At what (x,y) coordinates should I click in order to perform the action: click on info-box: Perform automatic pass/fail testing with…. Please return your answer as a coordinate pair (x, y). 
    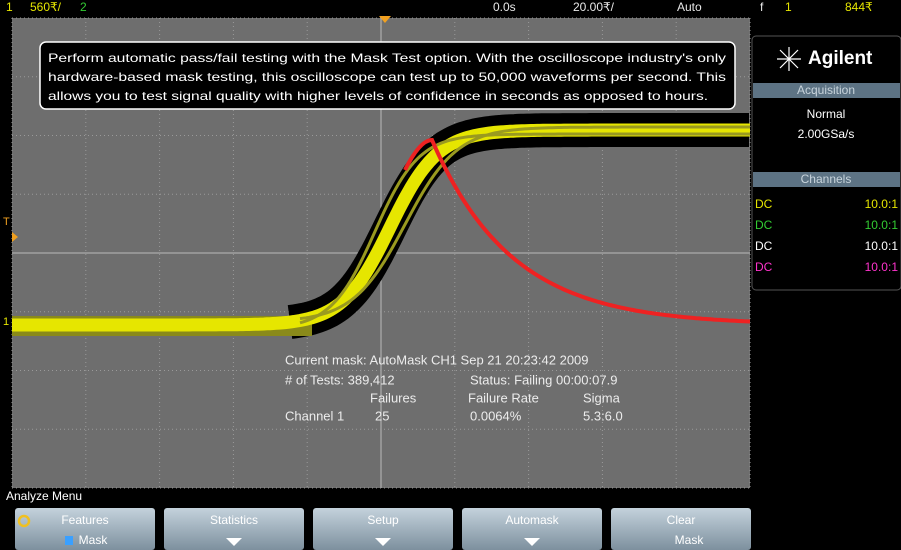
    Looking at the image, I should click on (387, 75).